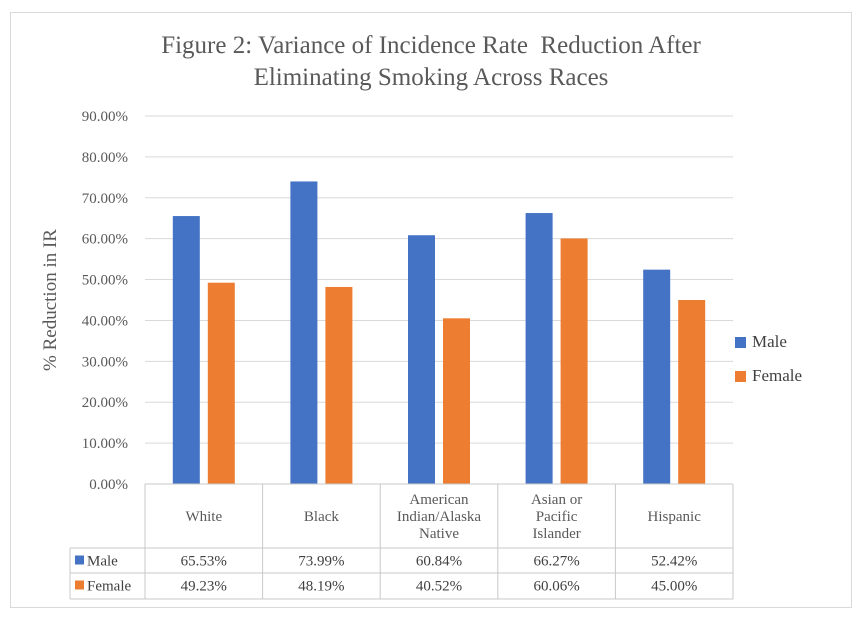 The width and height of the screenshot is (868, 620). What do you see at coordinates (321, 562) in the screenshot?
I see `table-value-cell: 73.99%` at bounding box center [321, 562].